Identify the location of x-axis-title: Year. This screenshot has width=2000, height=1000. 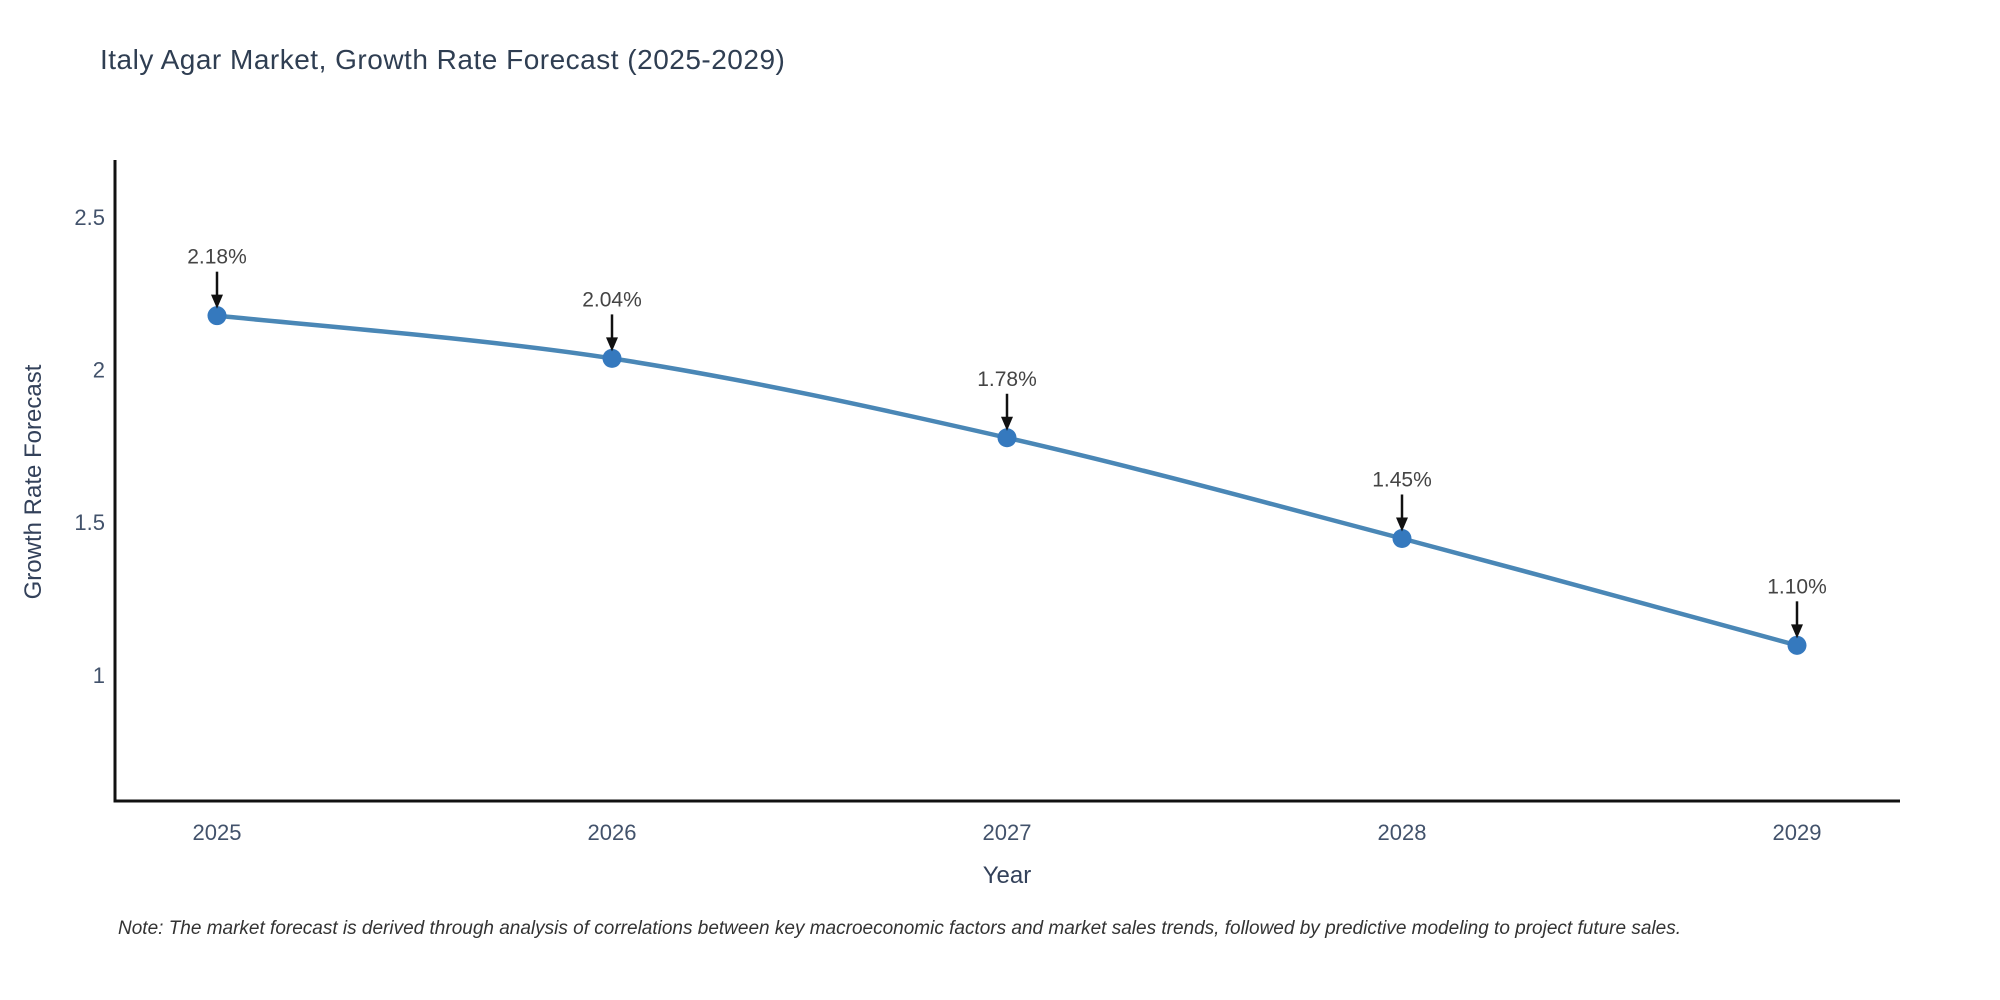
(1007, 875).